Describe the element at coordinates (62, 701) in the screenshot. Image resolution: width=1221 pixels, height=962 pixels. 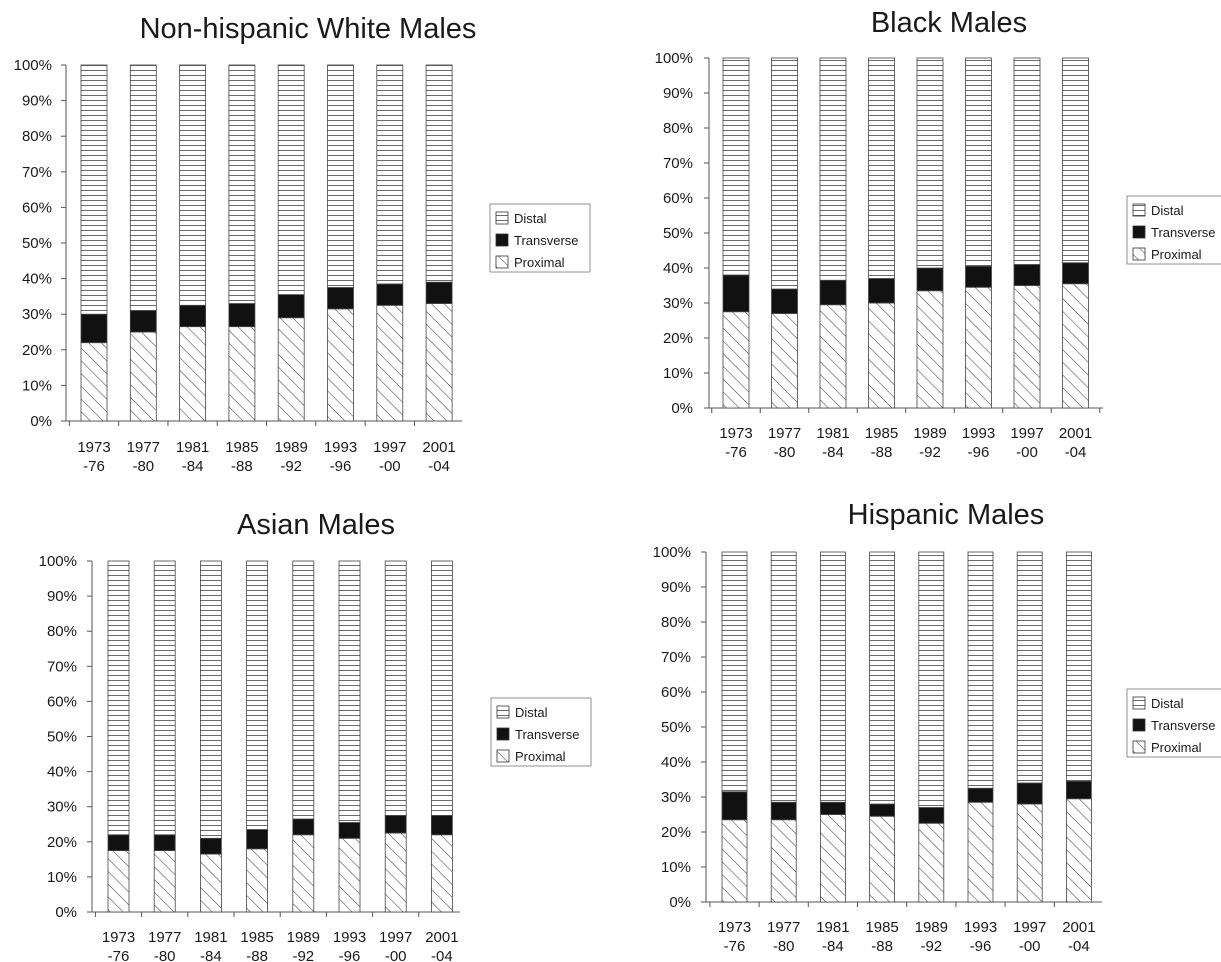
I see `y-tick-label: 60%` at that location.